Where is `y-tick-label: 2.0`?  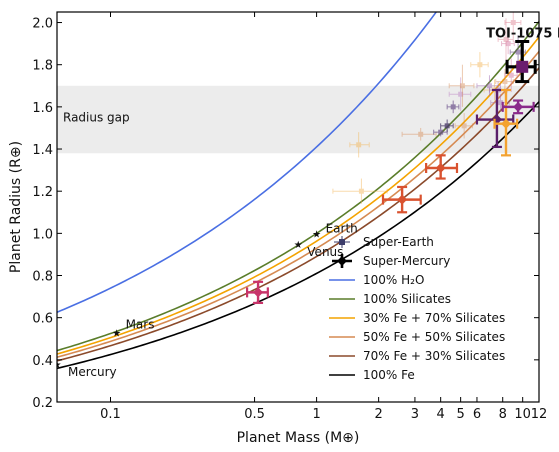 y-tick-label: 2.0 is located at coordinates (42, 24).